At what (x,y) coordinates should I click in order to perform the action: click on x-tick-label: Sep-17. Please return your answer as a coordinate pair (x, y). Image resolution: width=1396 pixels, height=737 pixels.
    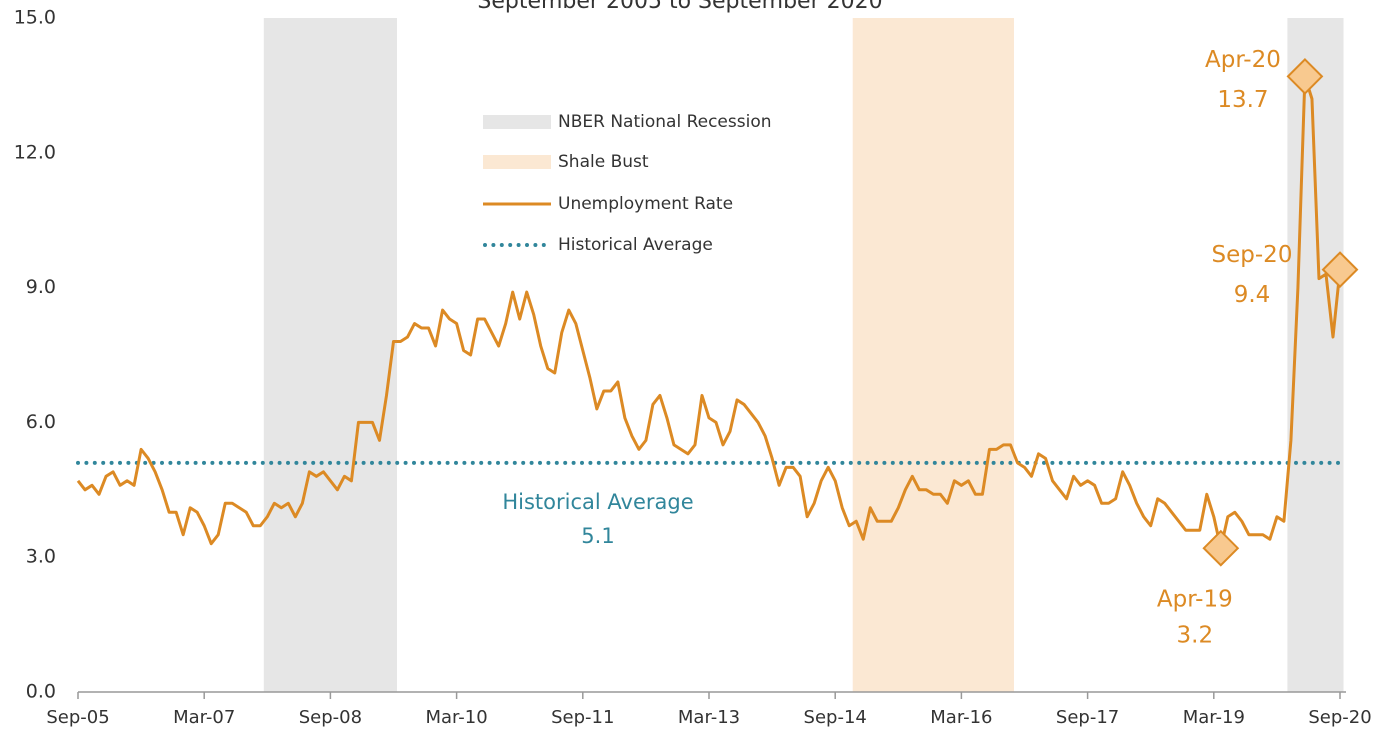
    Looking at the image, I should click on (1087, 717).